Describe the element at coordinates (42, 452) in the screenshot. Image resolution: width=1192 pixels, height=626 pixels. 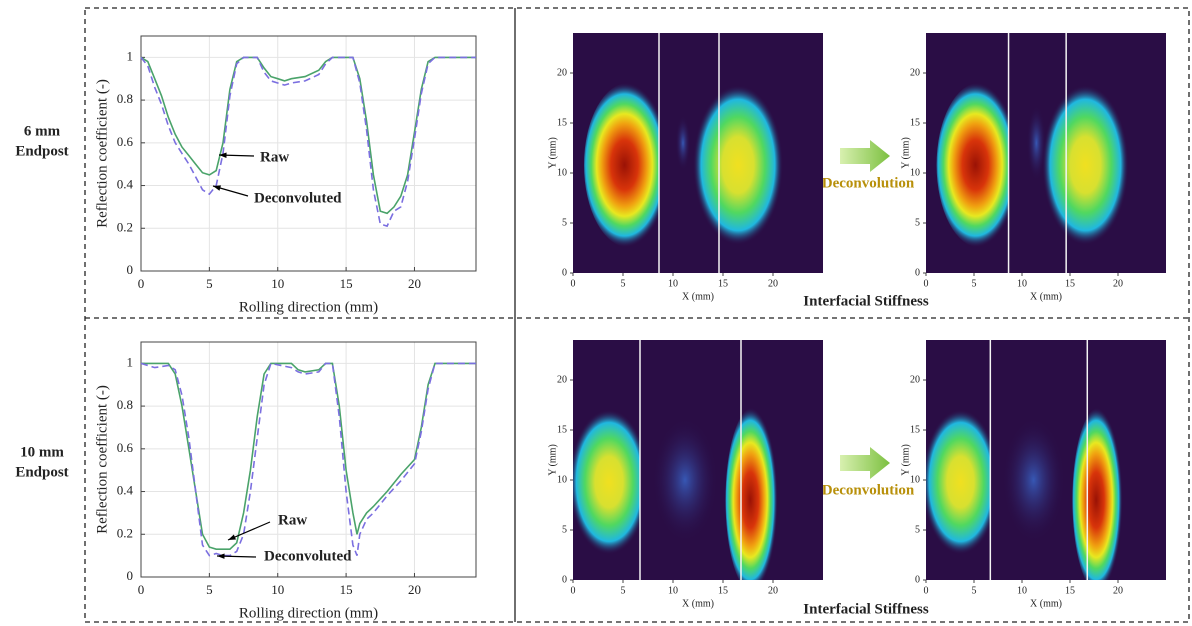
I see `row-label: 10 mm` at that location.